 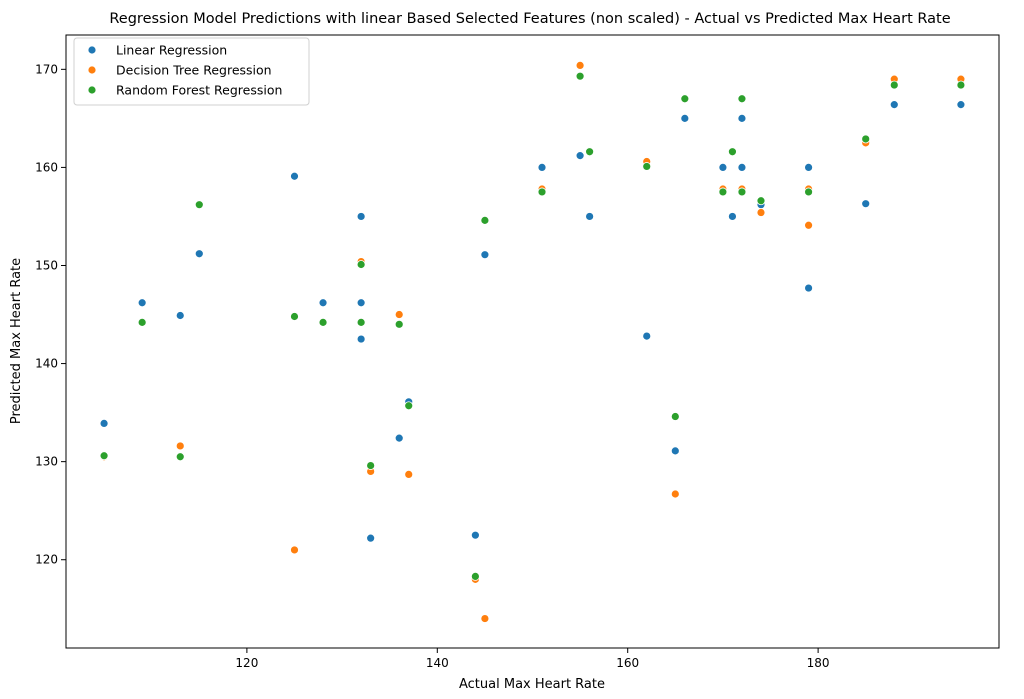 I want to click on x-tick-label: 160, so click(x=627, y=663).